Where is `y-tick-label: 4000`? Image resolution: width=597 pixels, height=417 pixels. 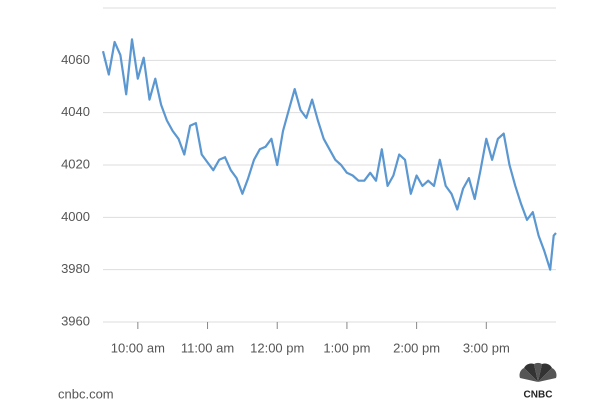
y-tick-label: 4000 is located at coordinates (75, 216).